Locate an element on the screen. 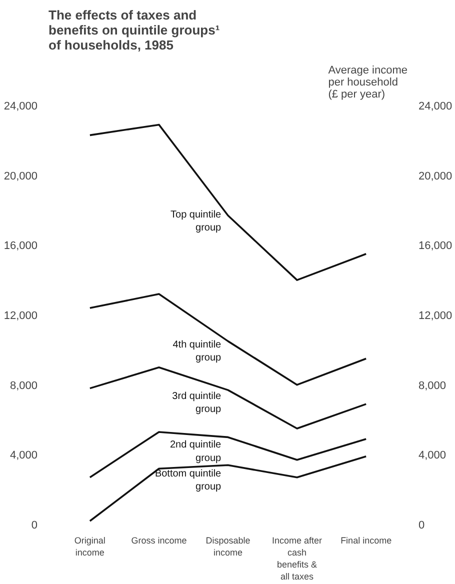  x-tick-label: Disposable income is located at coordinates (228, 547).